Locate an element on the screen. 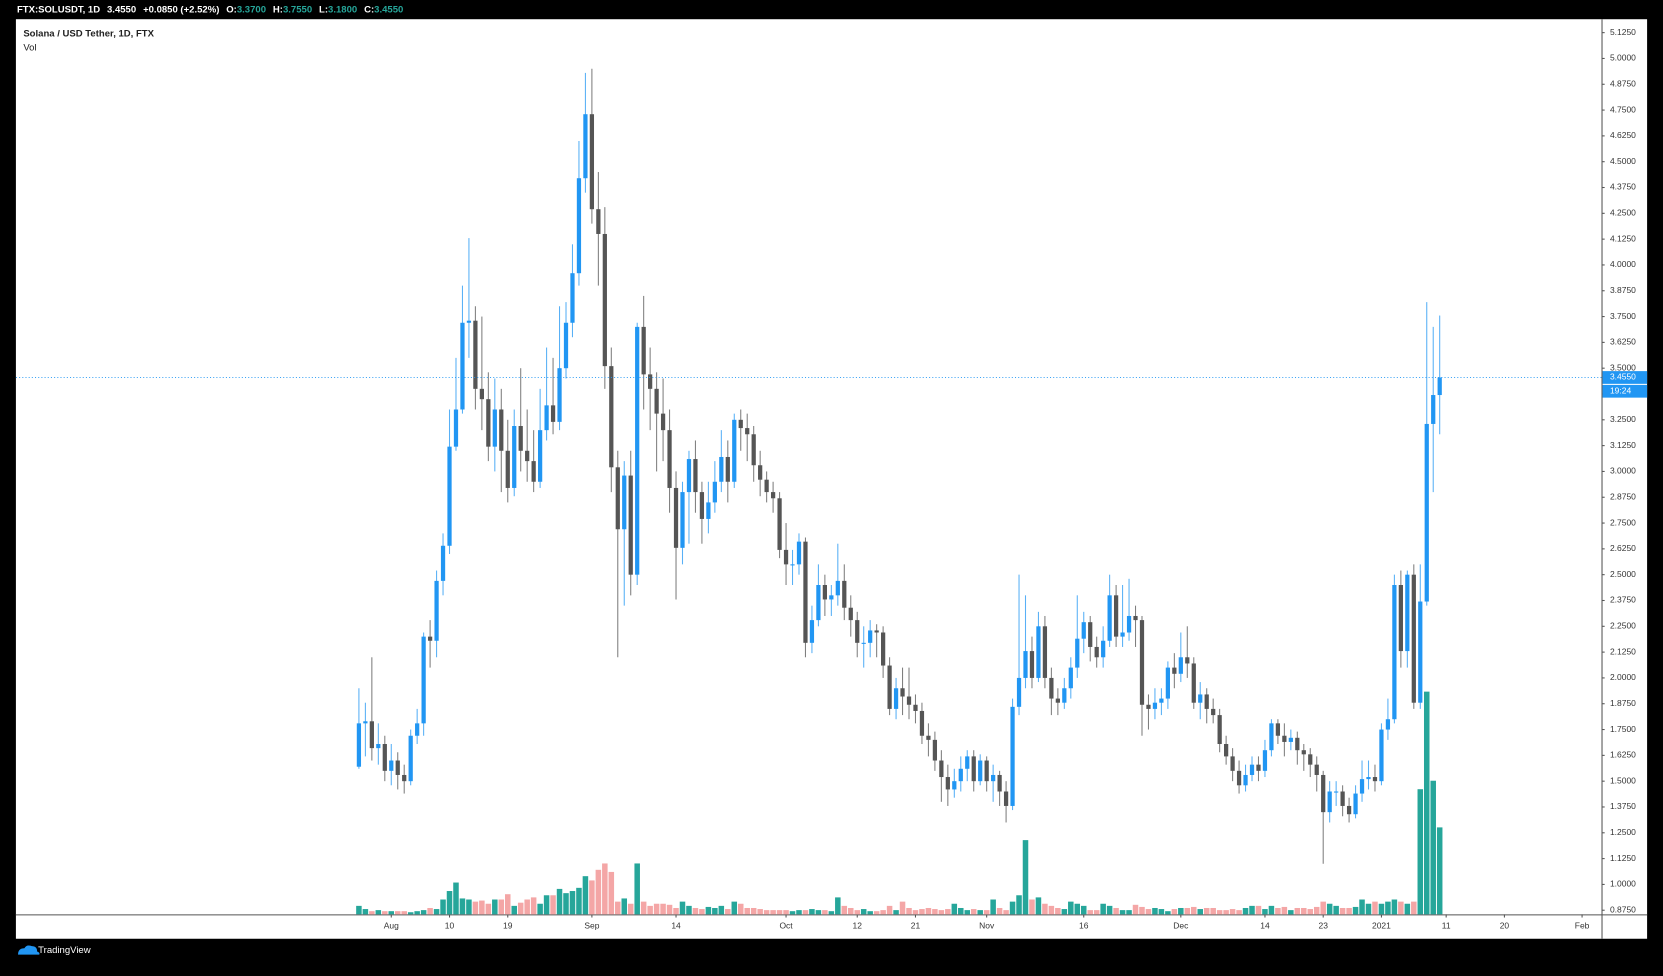 This screenshot has width=1663, height=976. y-tick-label: 2.7500 is located at coordinates (1623, 522).